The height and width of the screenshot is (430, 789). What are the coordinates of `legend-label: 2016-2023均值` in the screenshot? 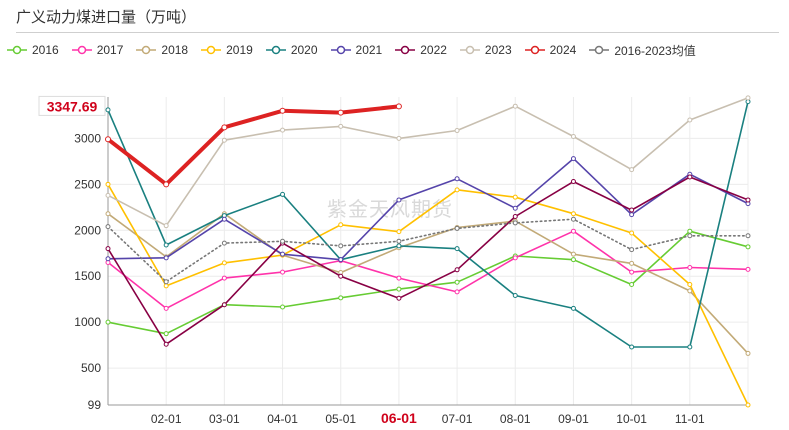 It's located at (655, 50).